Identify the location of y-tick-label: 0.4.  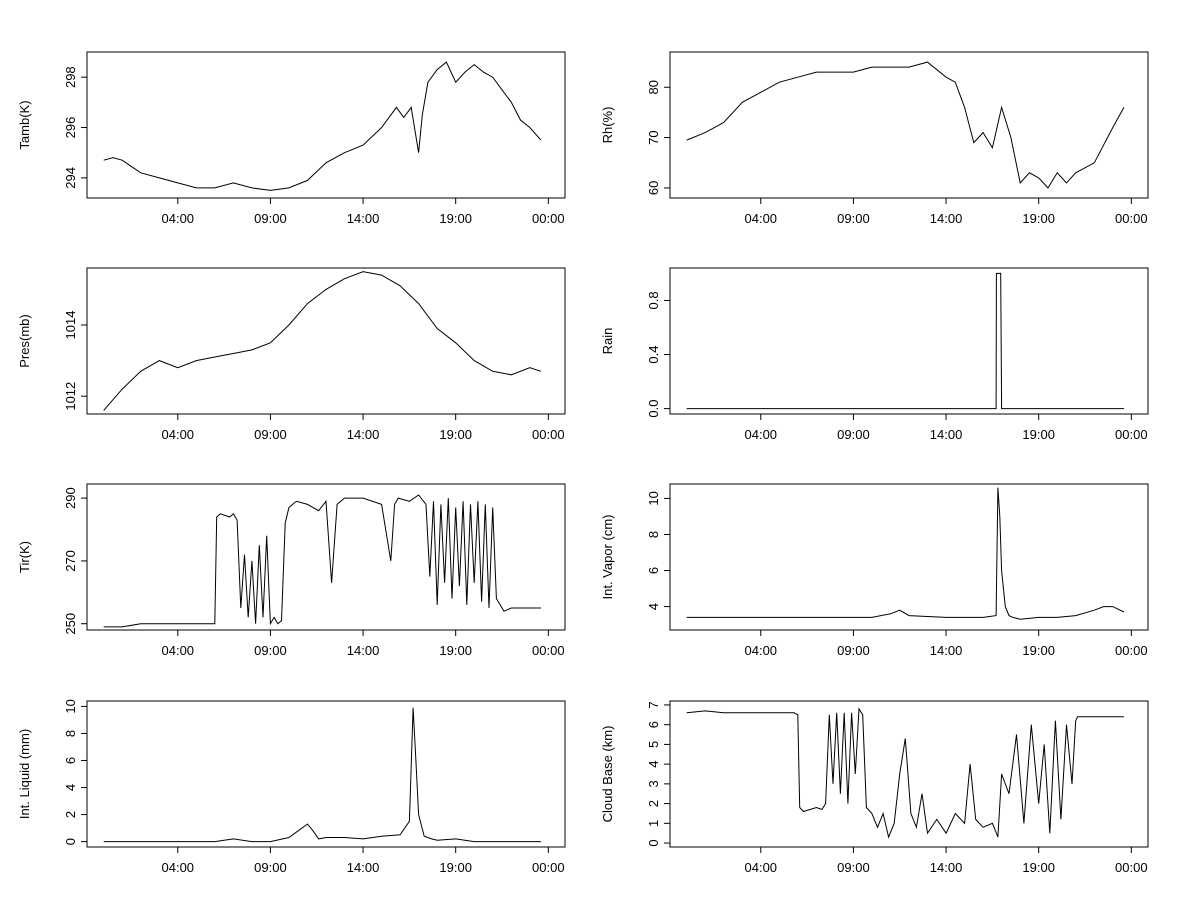
(653, 354).